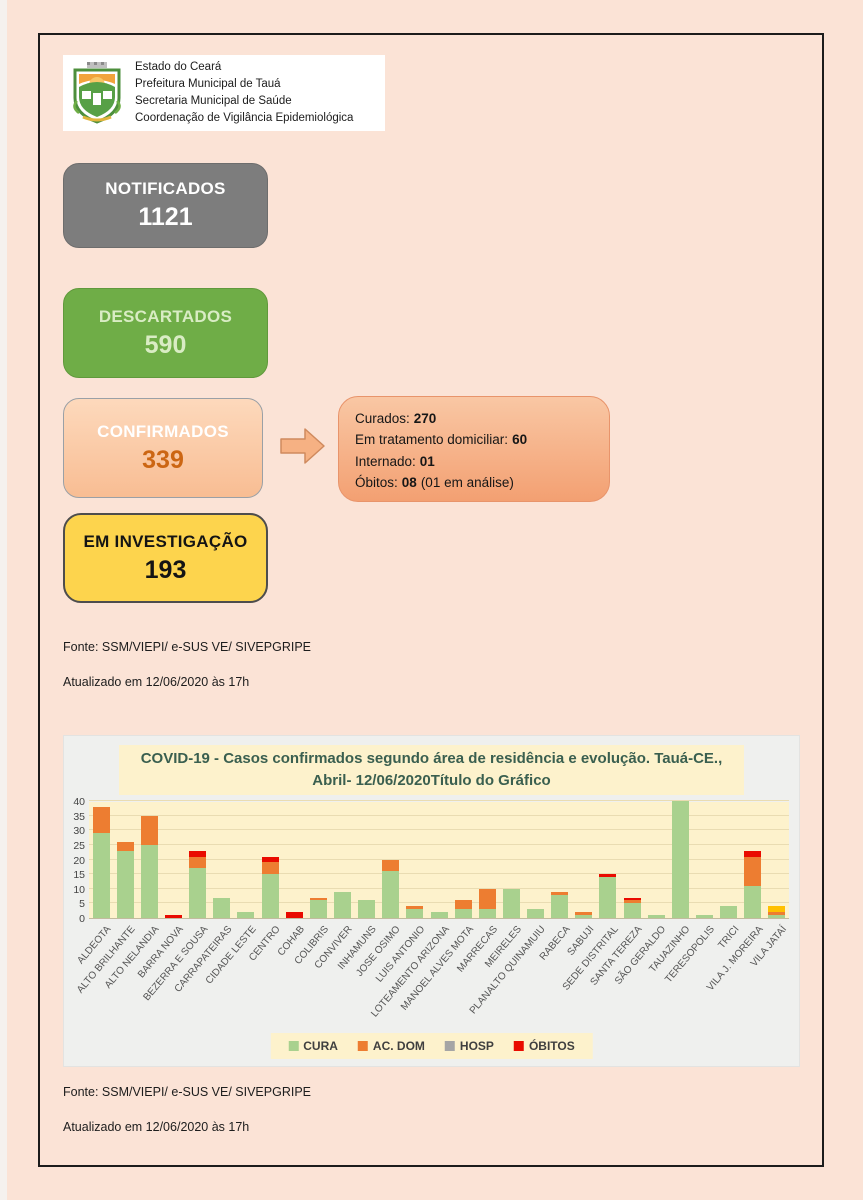 Image resolution: width=863 pixels, height=1200 pixels. I want to click on bar-sabuji, so click(584, 915).